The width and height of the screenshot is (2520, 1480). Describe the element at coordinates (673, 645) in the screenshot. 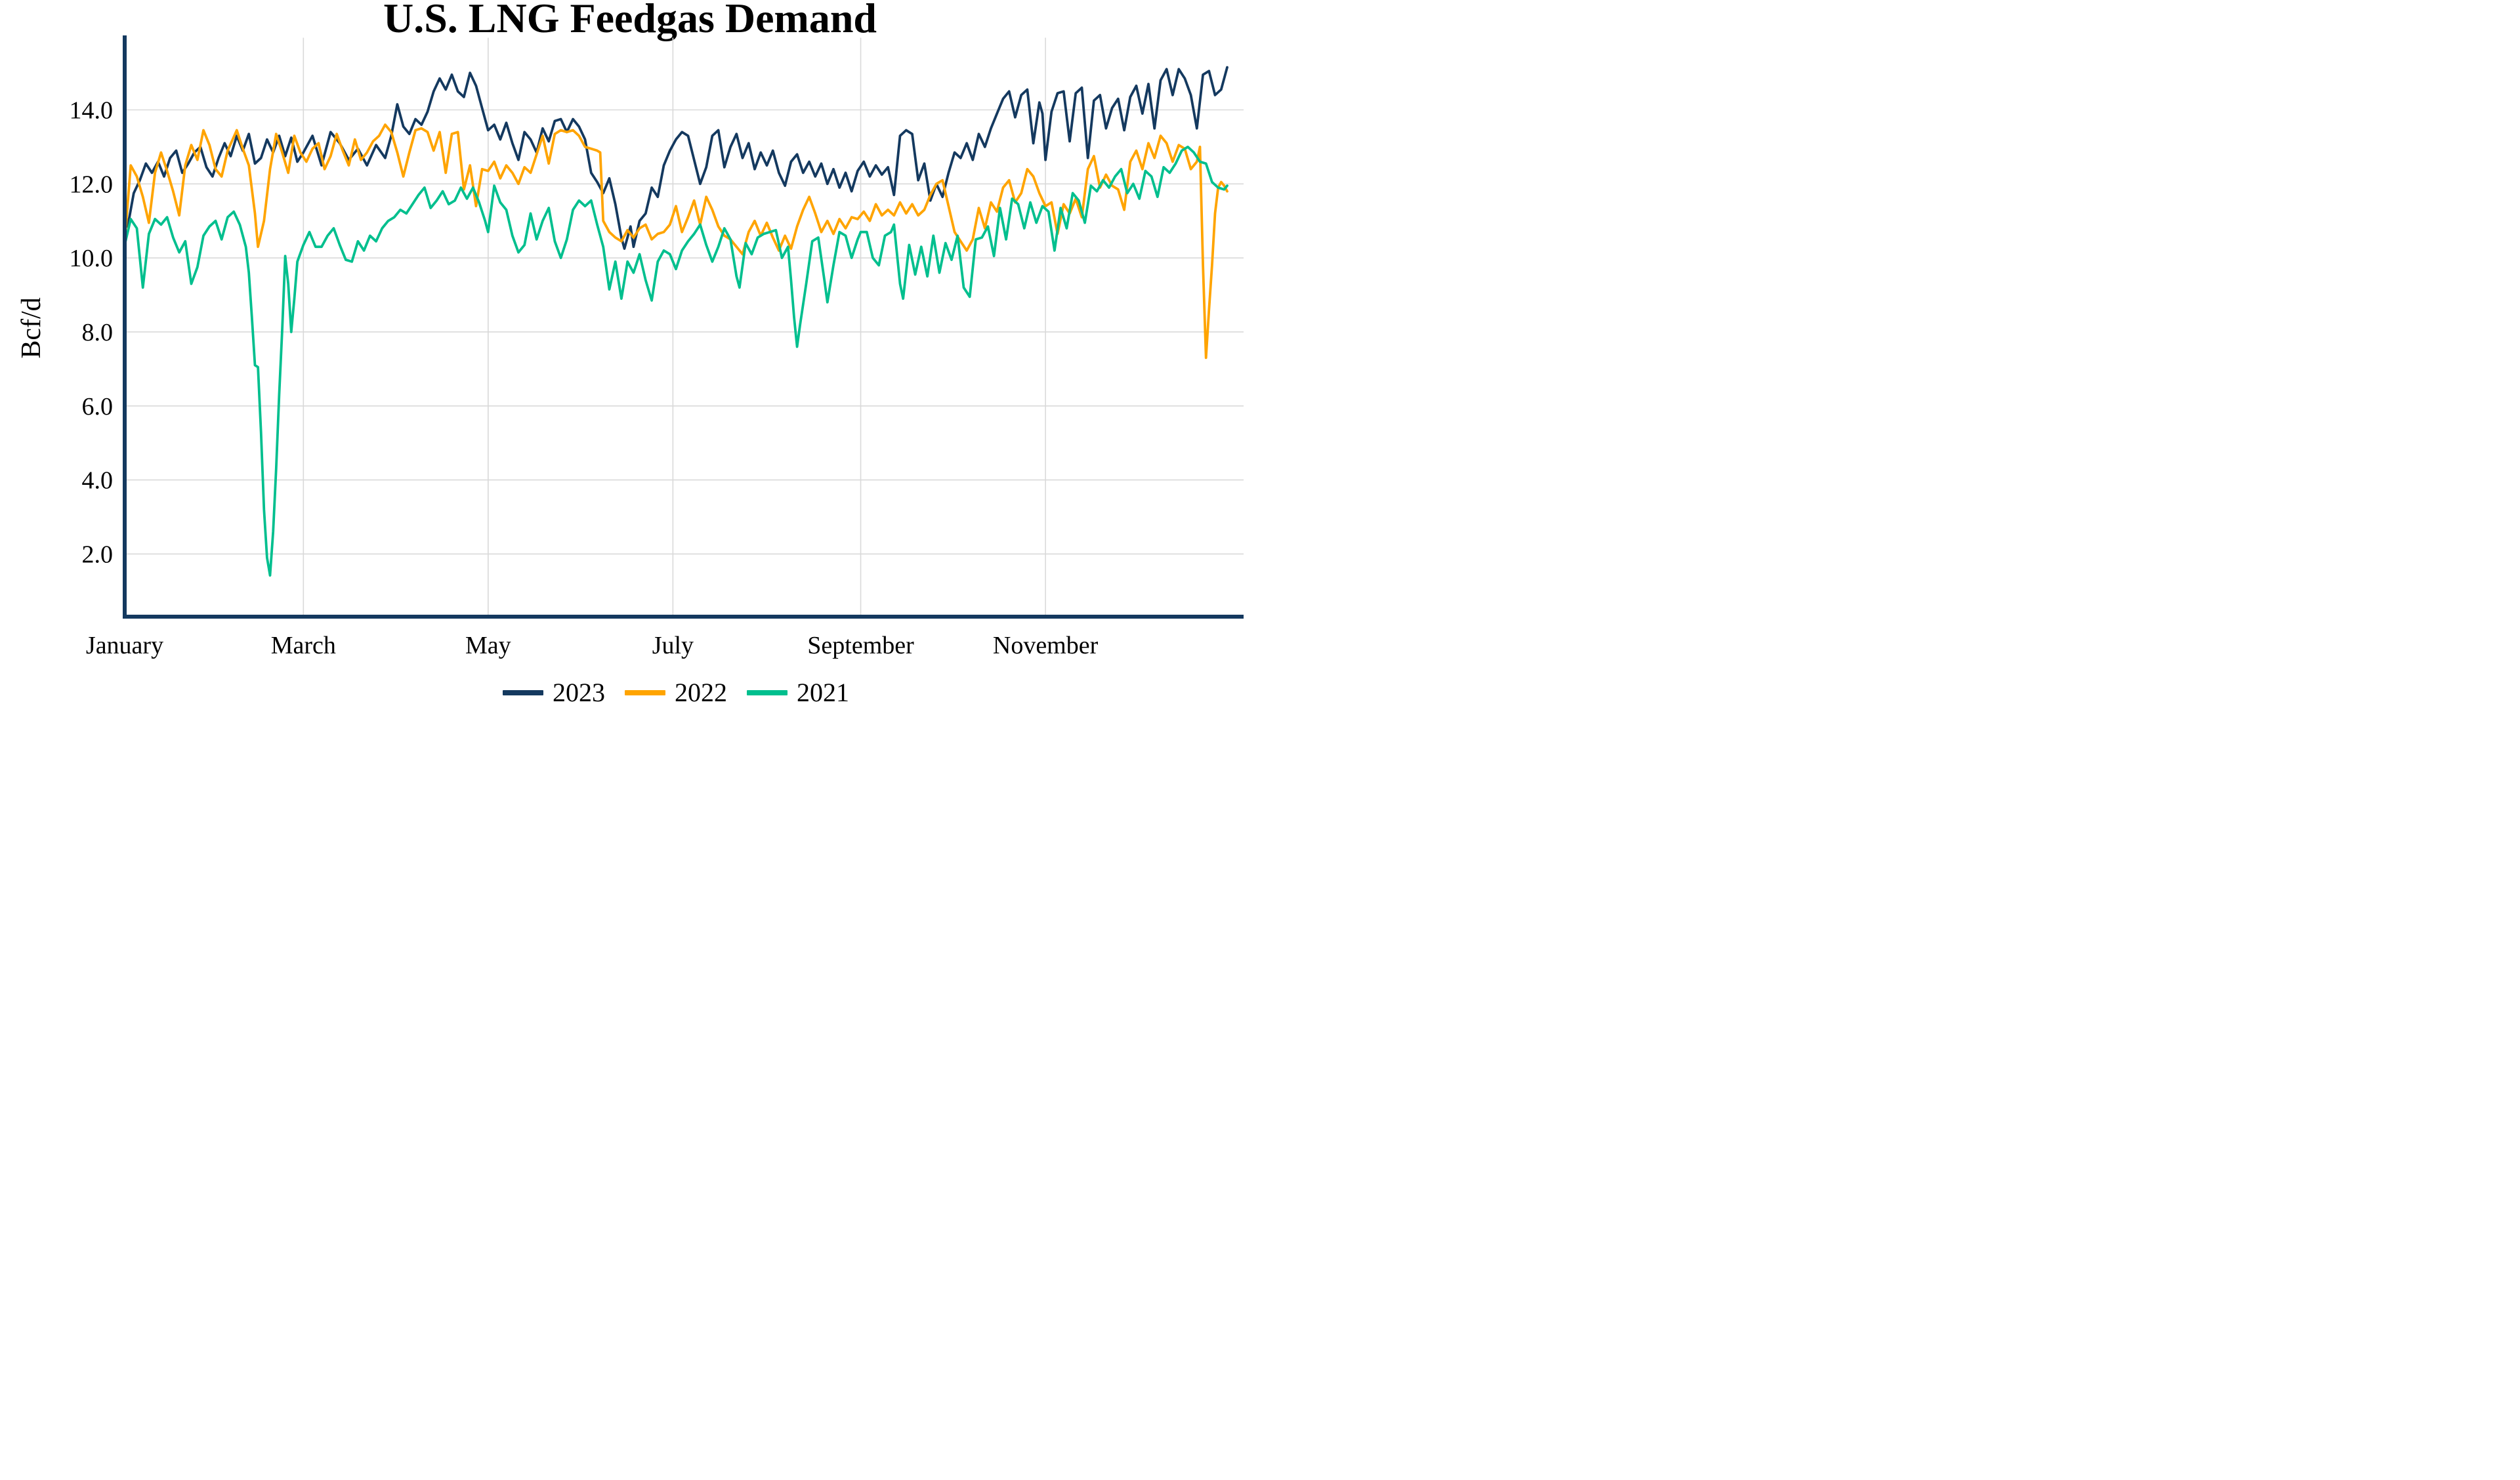

I see `x-tick-label-july: July` at that location.